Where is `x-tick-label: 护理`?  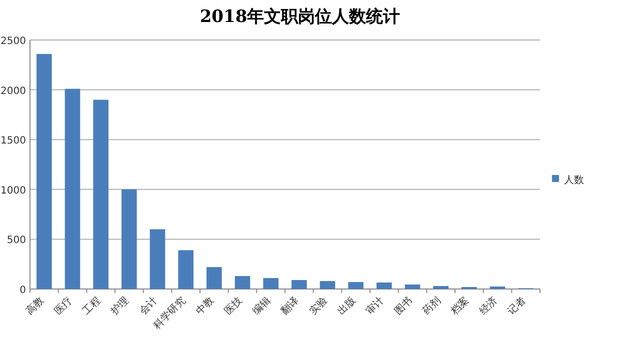
x-tick-label: 护理 is located at coordinates (120, 306).